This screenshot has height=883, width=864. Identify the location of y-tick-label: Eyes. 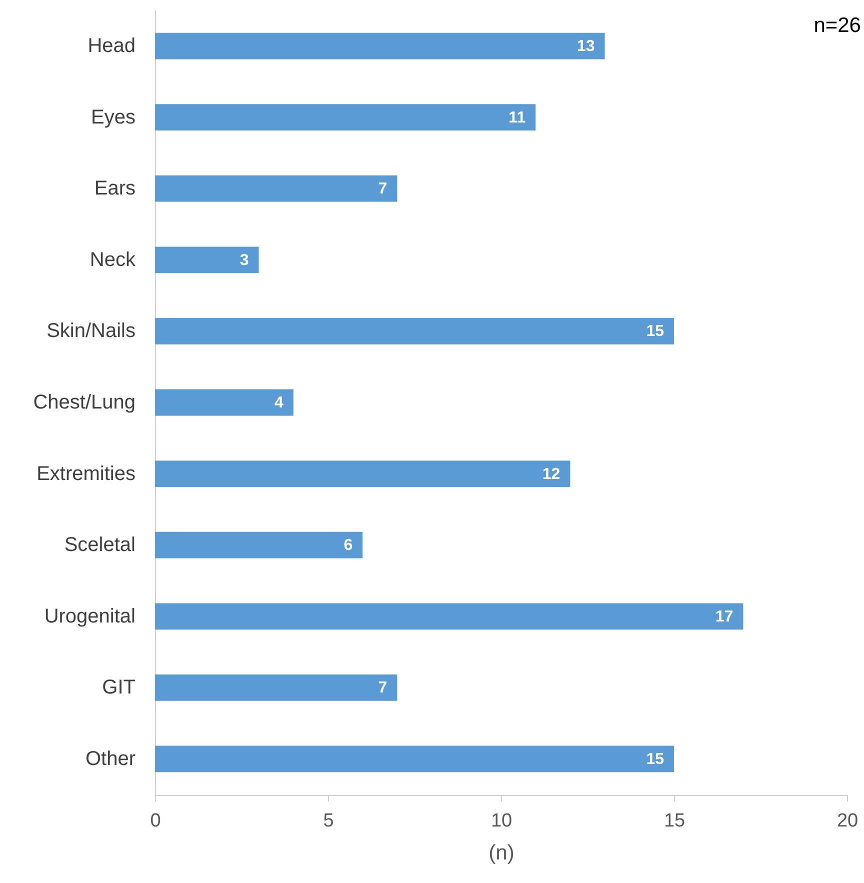
(113, 117).